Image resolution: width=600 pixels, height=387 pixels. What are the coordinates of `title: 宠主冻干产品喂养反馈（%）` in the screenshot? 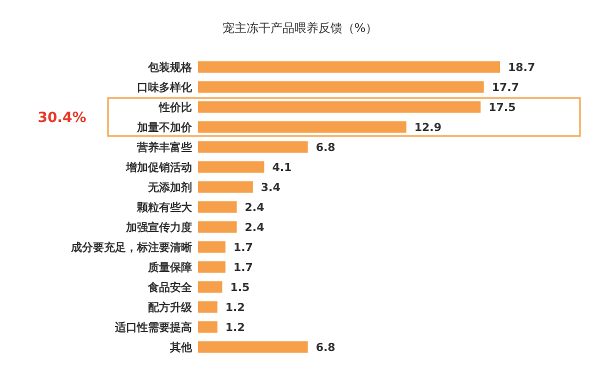 It's located at (300, 28).